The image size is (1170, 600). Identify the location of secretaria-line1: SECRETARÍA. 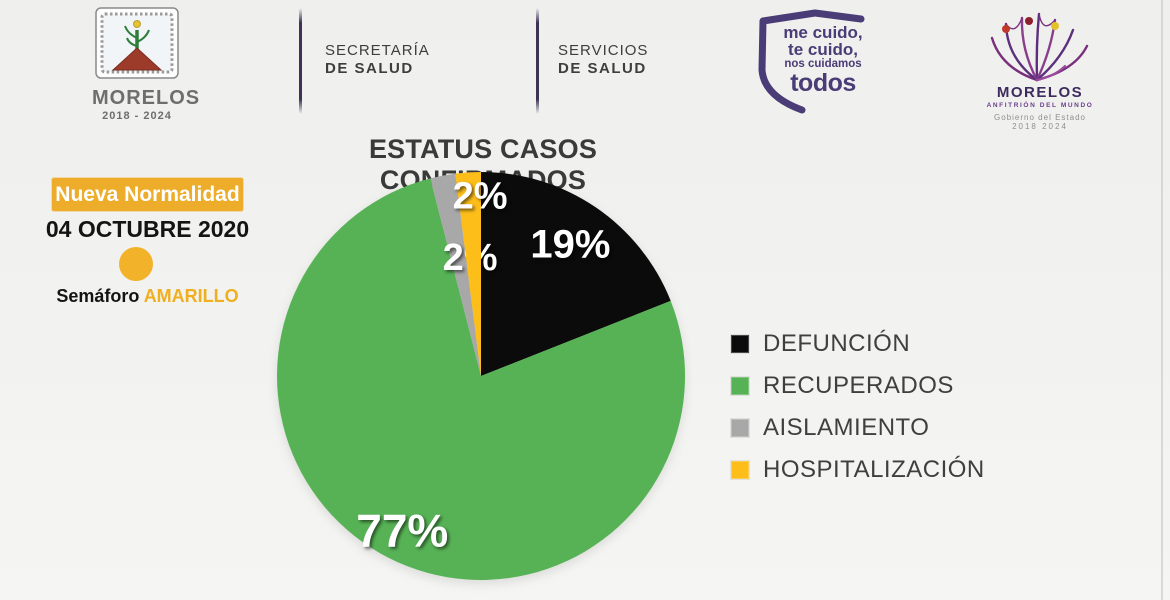
(377, 50).